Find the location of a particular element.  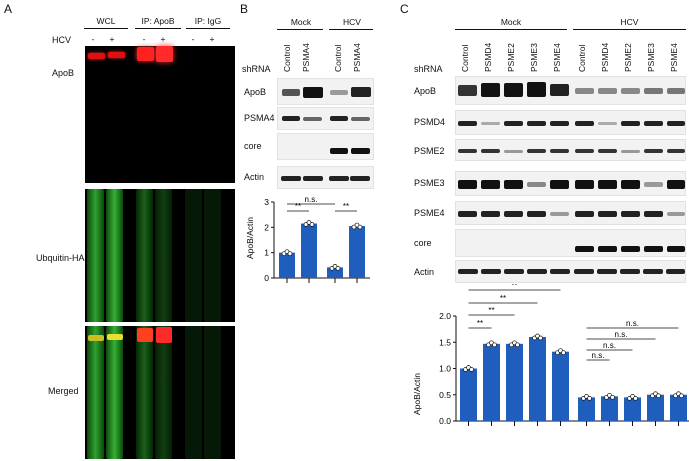

y-tick-label: 1 is located at coordinates (266, 253).